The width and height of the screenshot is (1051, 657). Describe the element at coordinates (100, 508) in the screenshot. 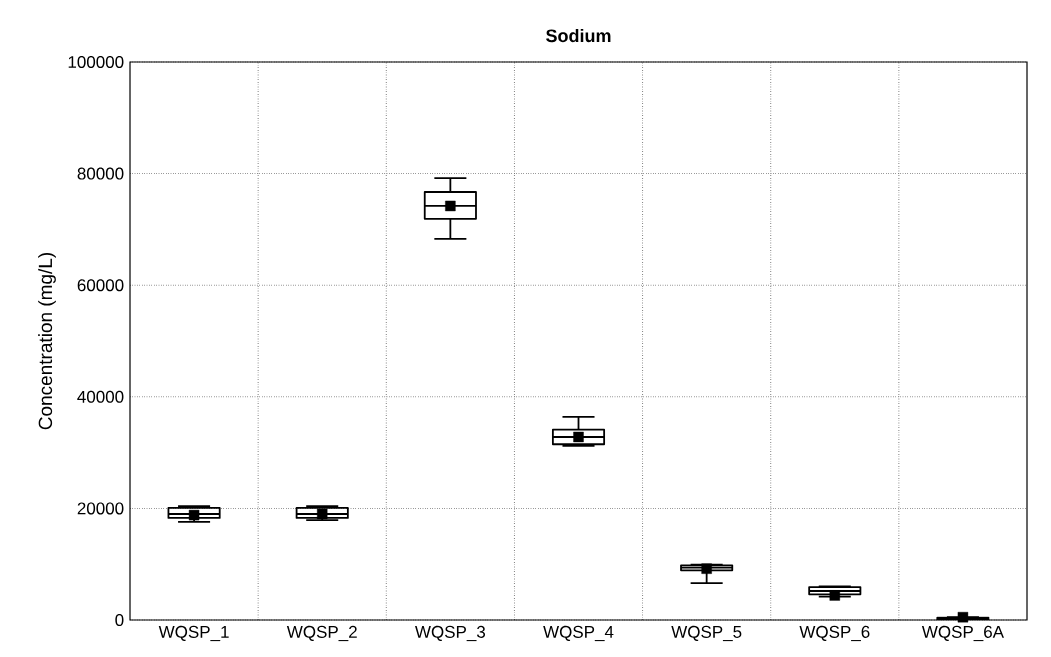

I see `y-tick-label: 20000` at that location.